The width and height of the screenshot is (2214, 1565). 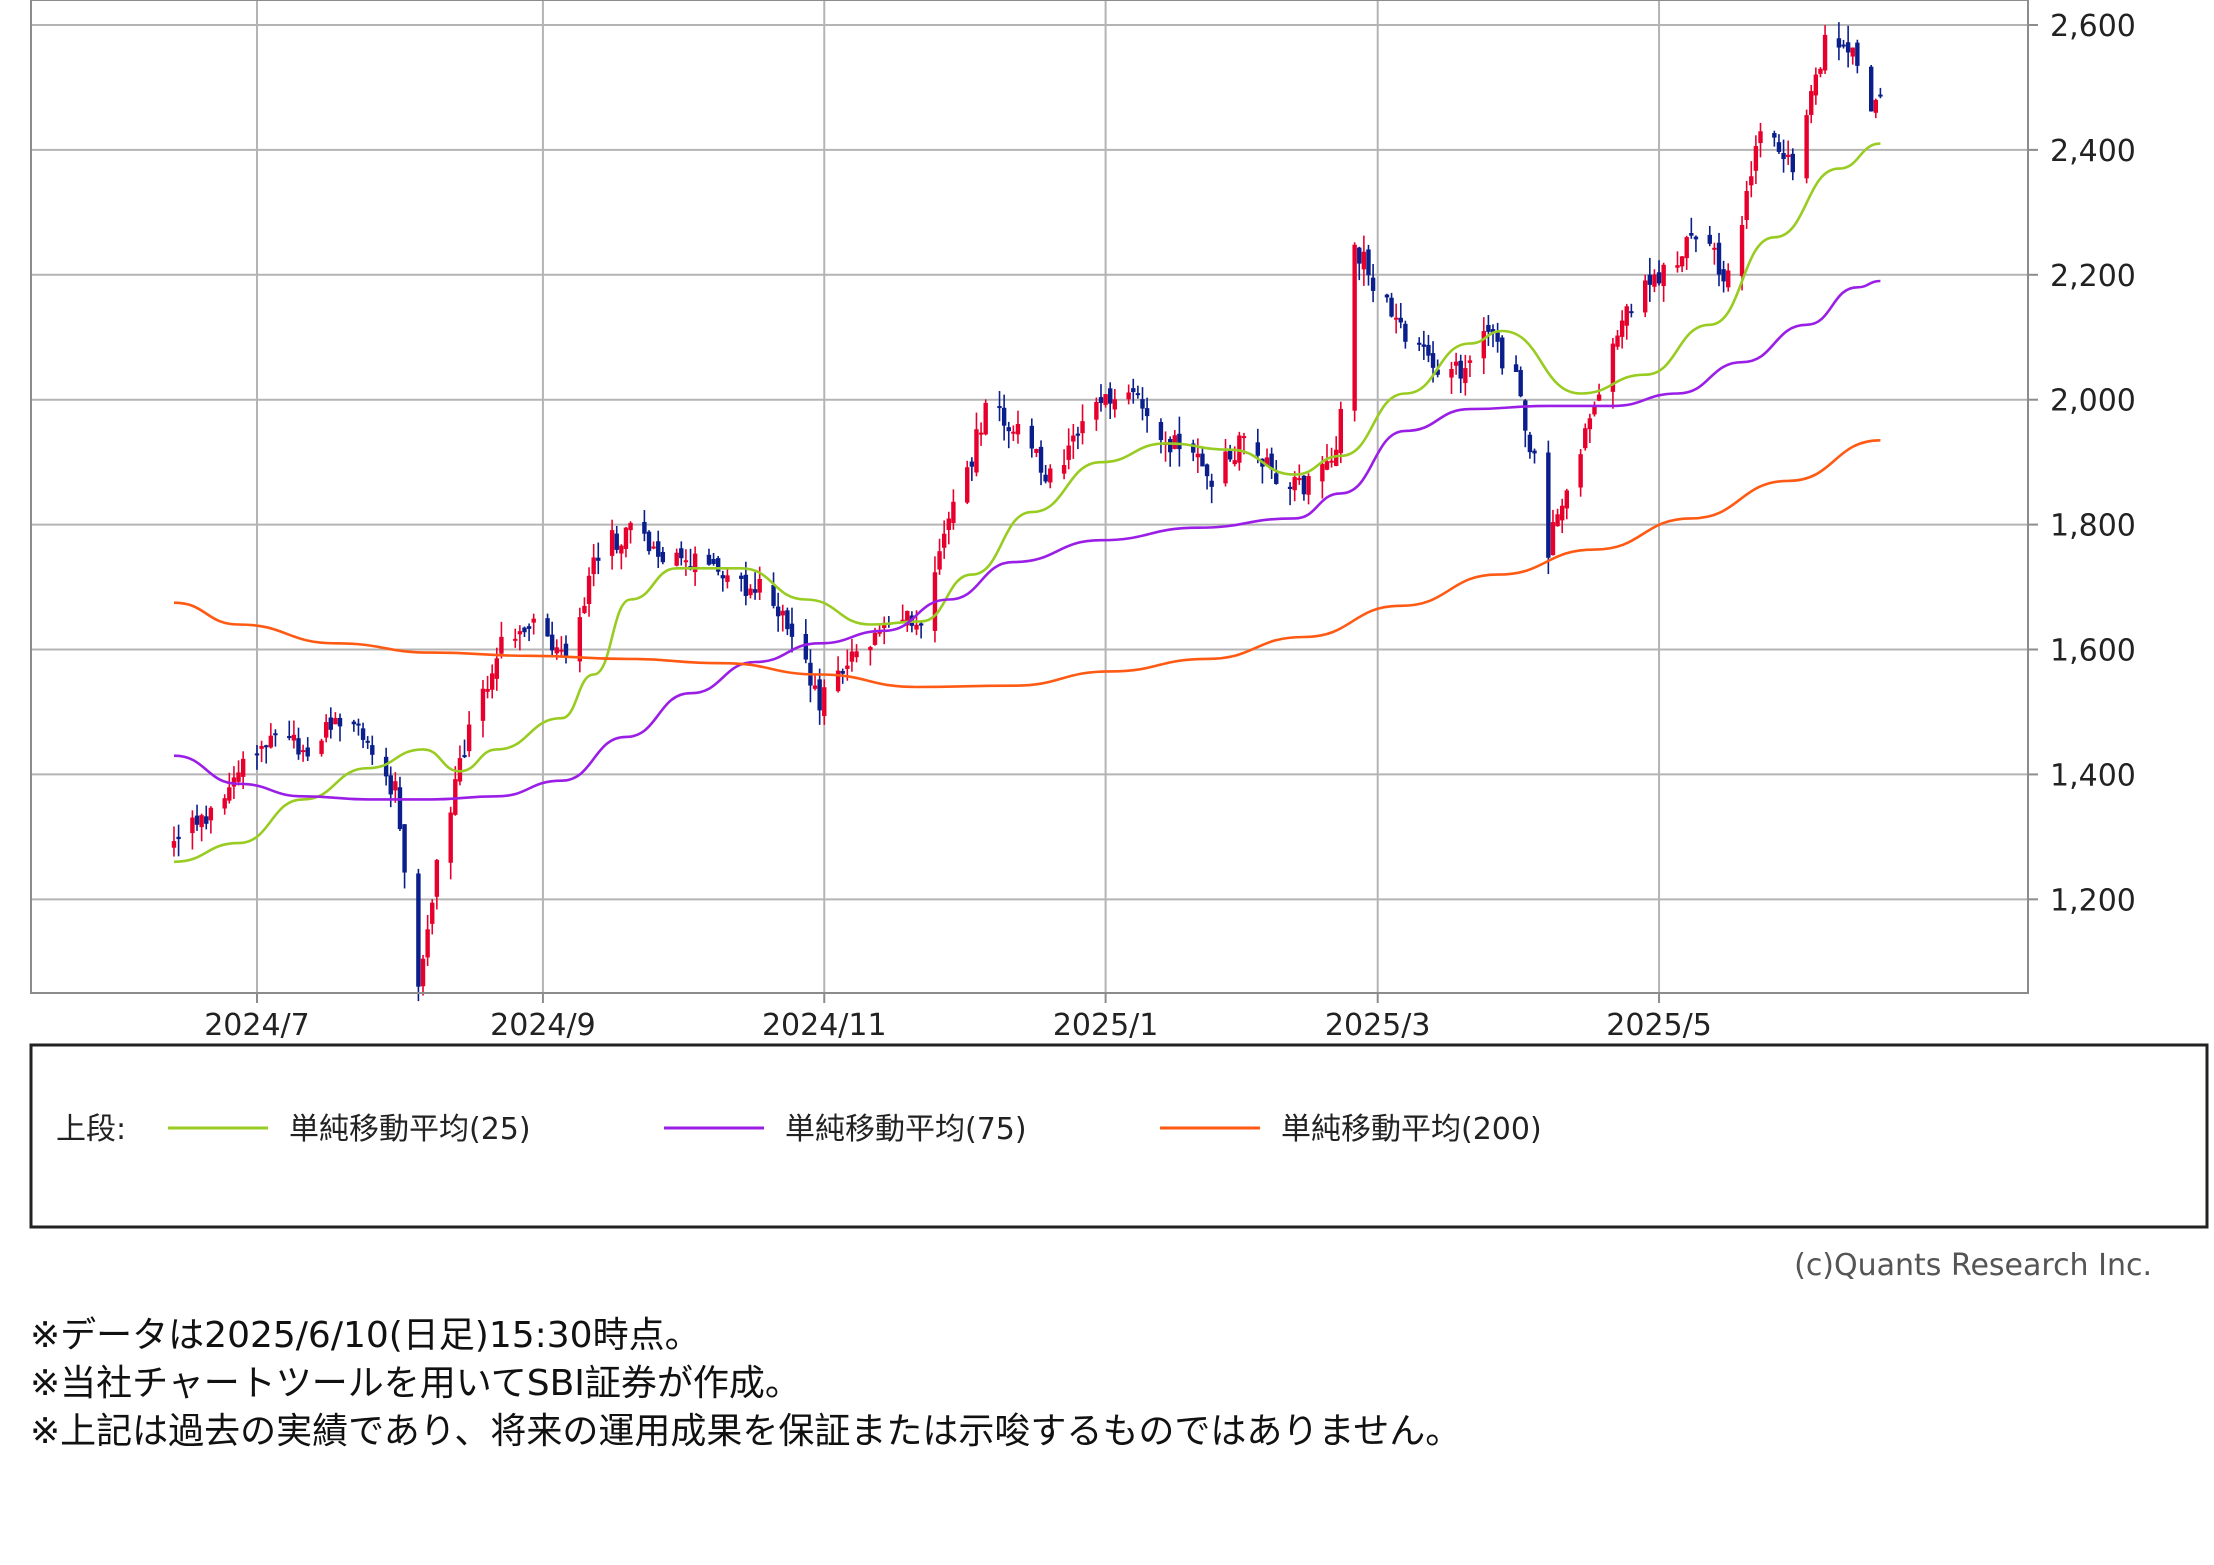 What do you see at coordinates (257, 1025) in the screenshot?
I see `x-tick-label: 2024/7` at bounding box center [257, 1025].